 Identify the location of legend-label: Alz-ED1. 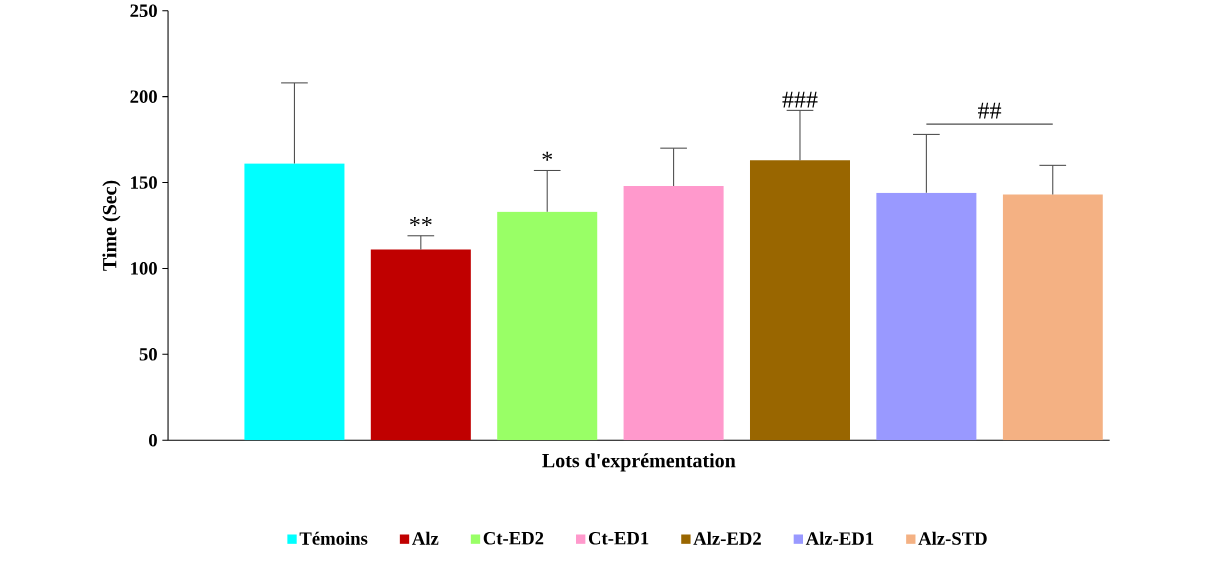
(839, 538).